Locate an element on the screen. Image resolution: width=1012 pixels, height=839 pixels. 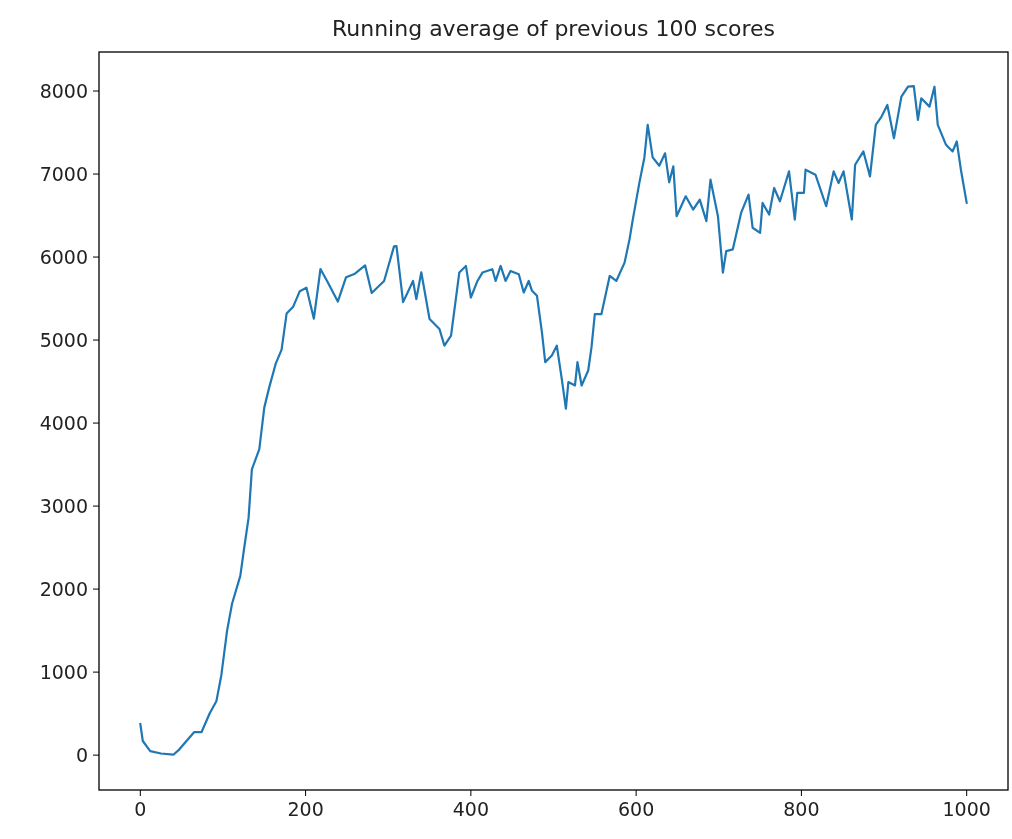
x-tick-label: 400 is located at coordinates (470, 809).